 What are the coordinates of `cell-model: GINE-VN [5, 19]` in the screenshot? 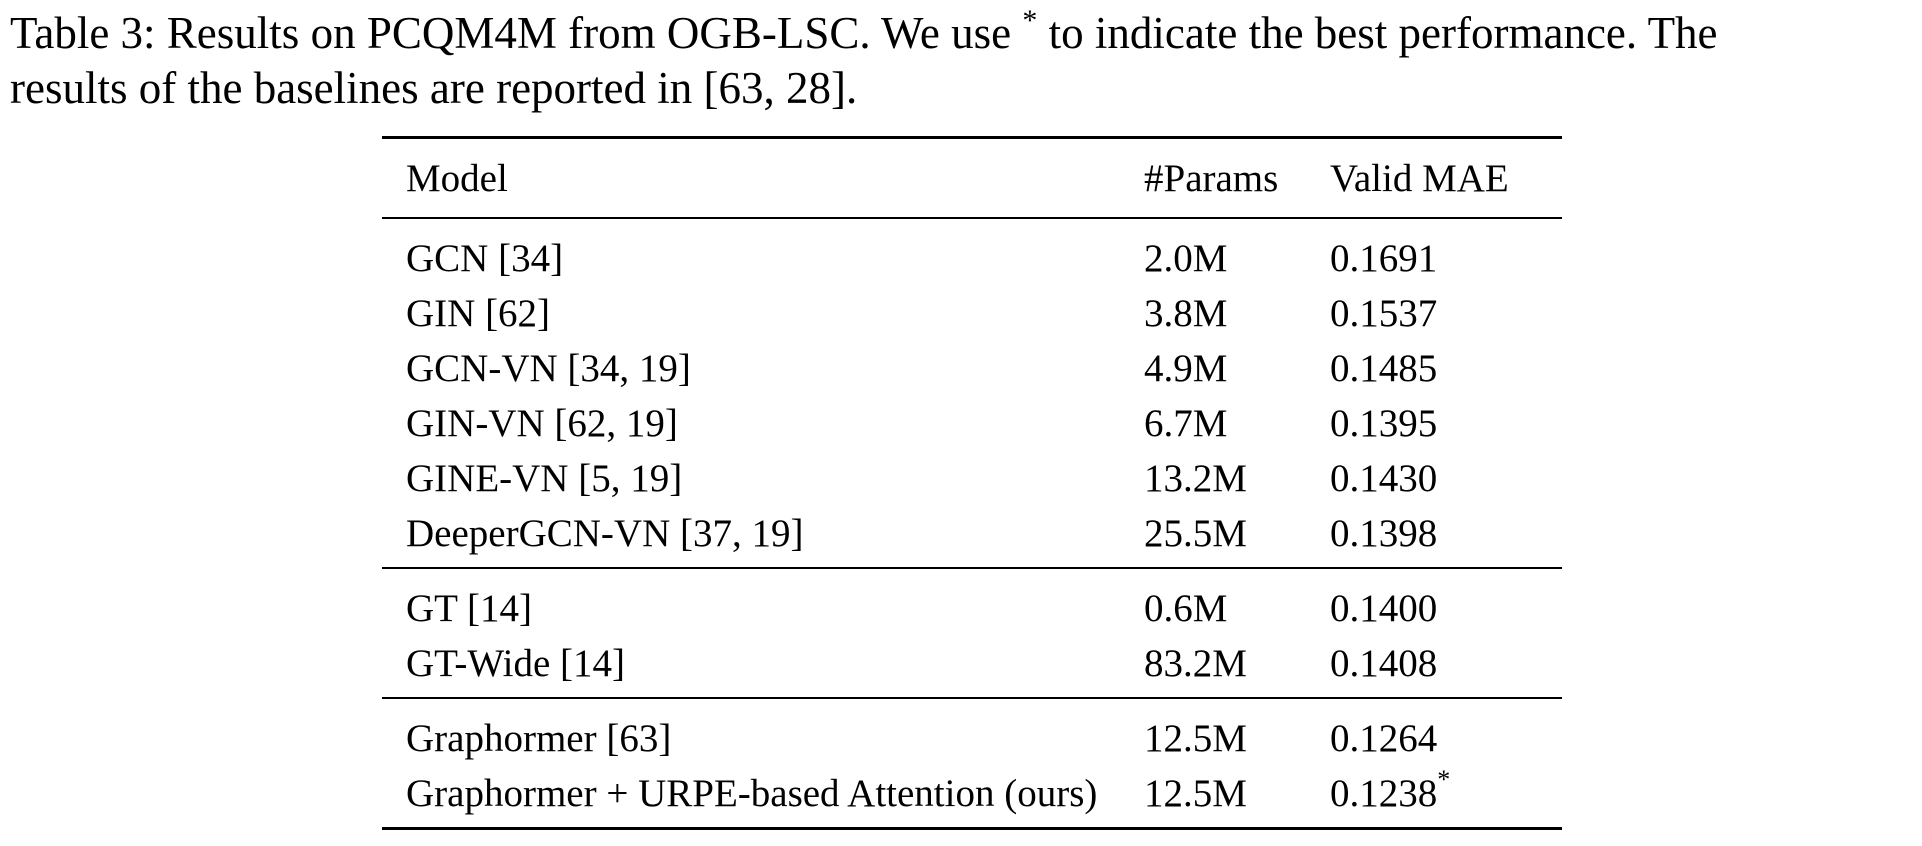 It's located at (544, 478).